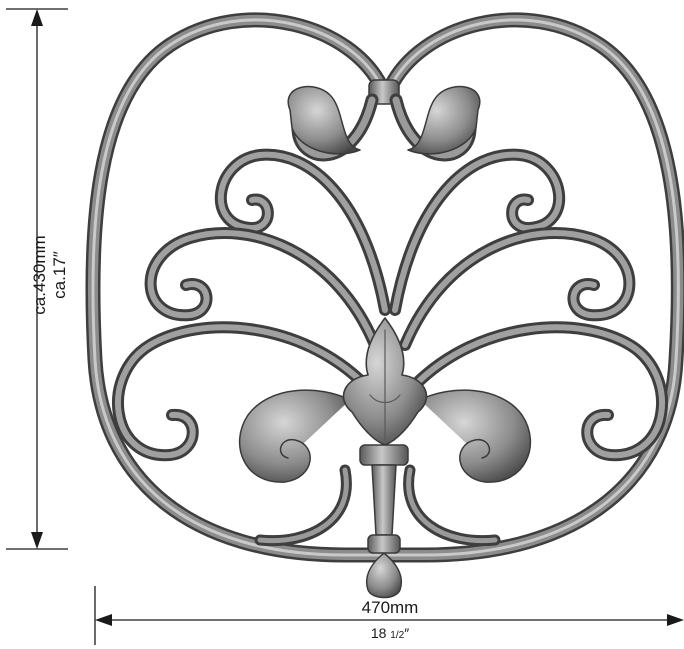 This screenshot has height=649, width=684. I want to click on arrow-down-icon, so click(37, 540).